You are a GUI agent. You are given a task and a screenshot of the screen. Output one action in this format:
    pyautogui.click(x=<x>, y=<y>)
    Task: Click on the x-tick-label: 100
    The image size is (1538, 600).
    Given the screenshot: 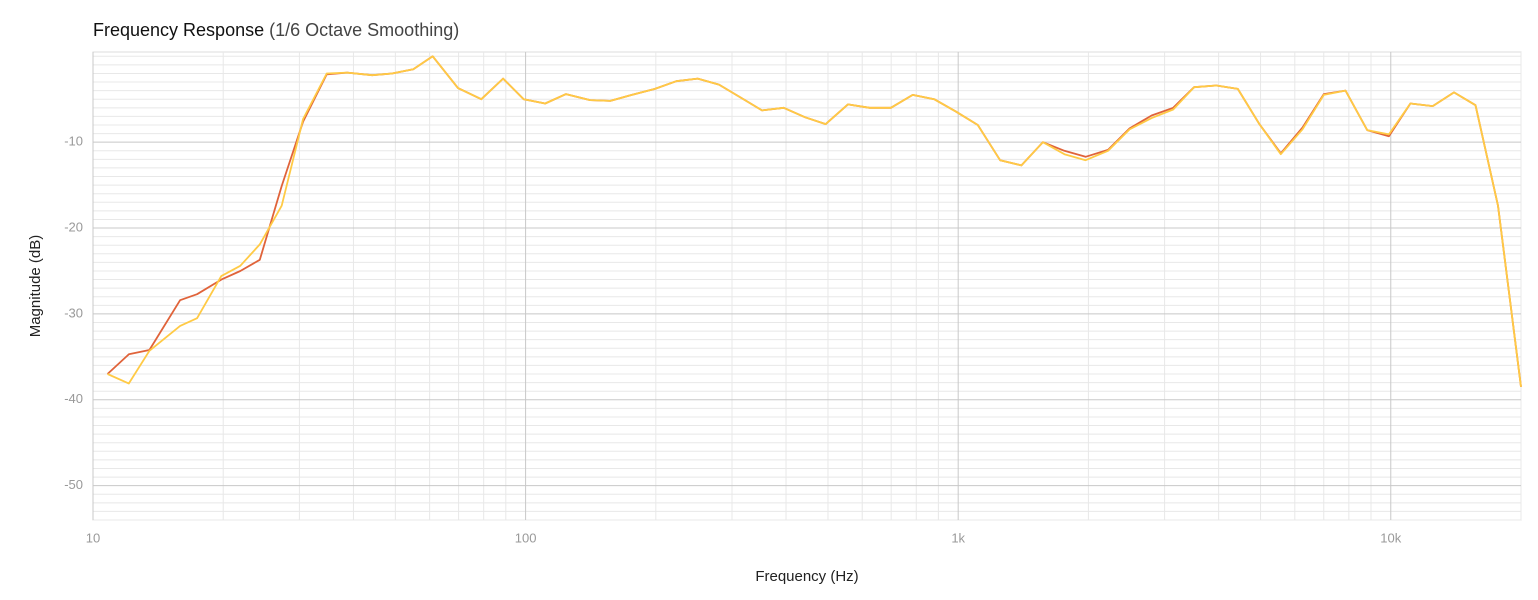 What is the action you would take?
    pyautogui.click(x=526, y=537)
    